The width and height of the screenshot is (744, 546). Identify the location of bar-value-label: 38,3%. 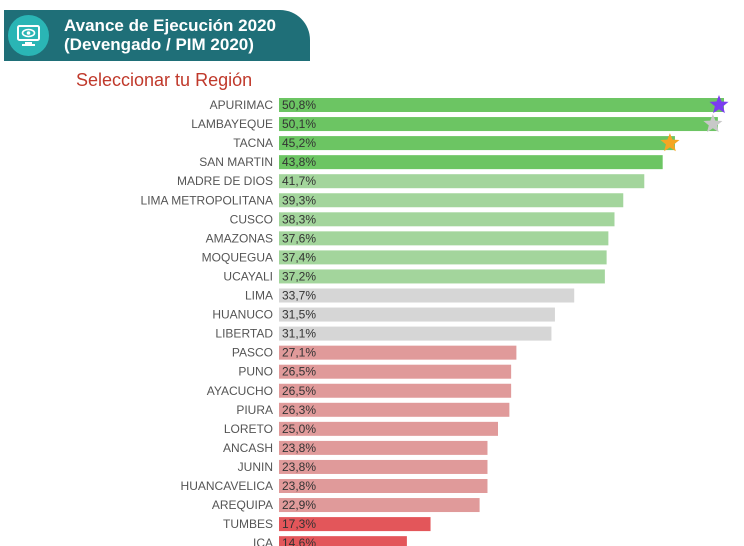
(299, 219).